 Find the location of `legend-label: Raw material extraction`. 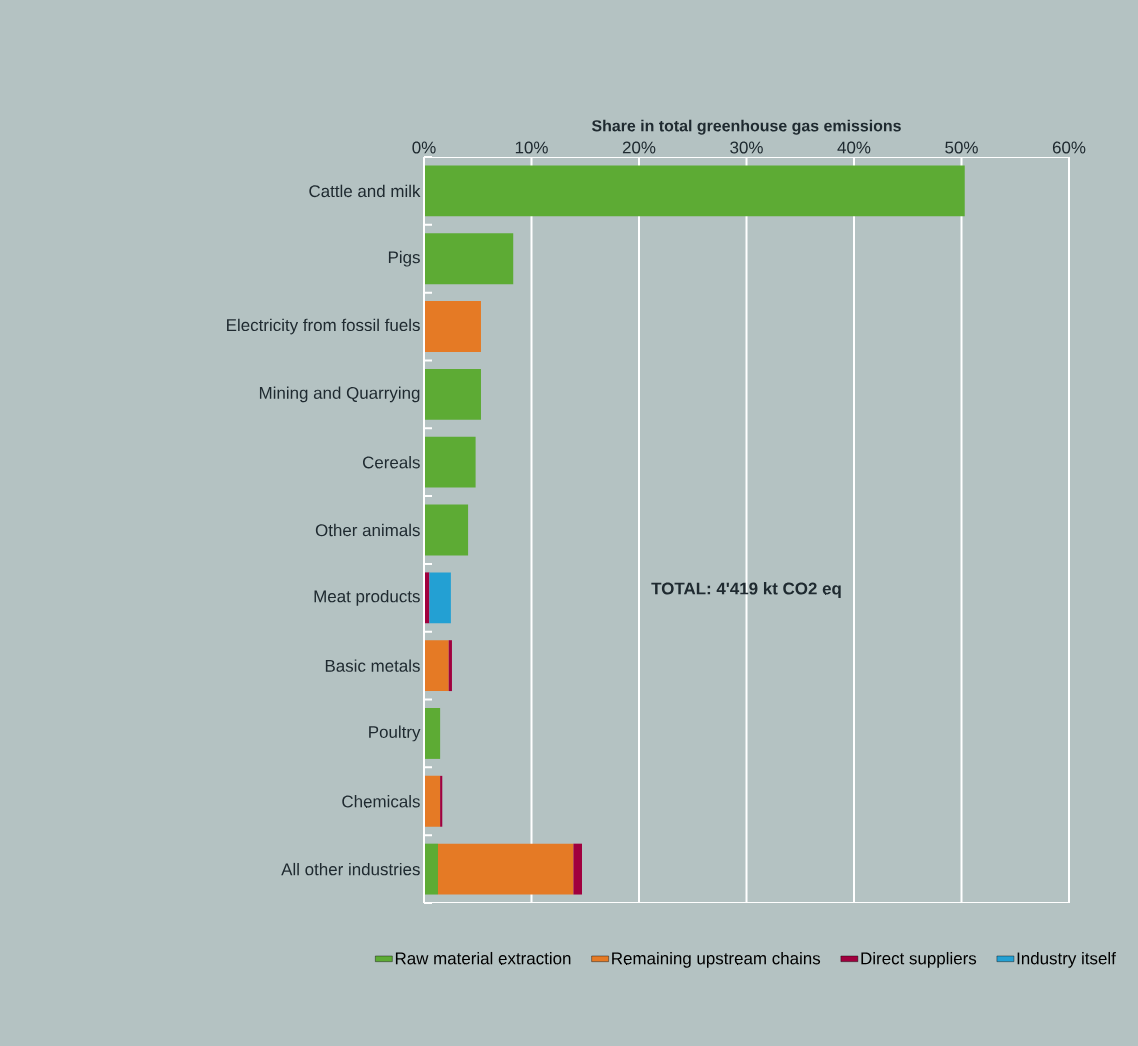

legend-label: Raw material extraction is located at coordinates (483, 958).